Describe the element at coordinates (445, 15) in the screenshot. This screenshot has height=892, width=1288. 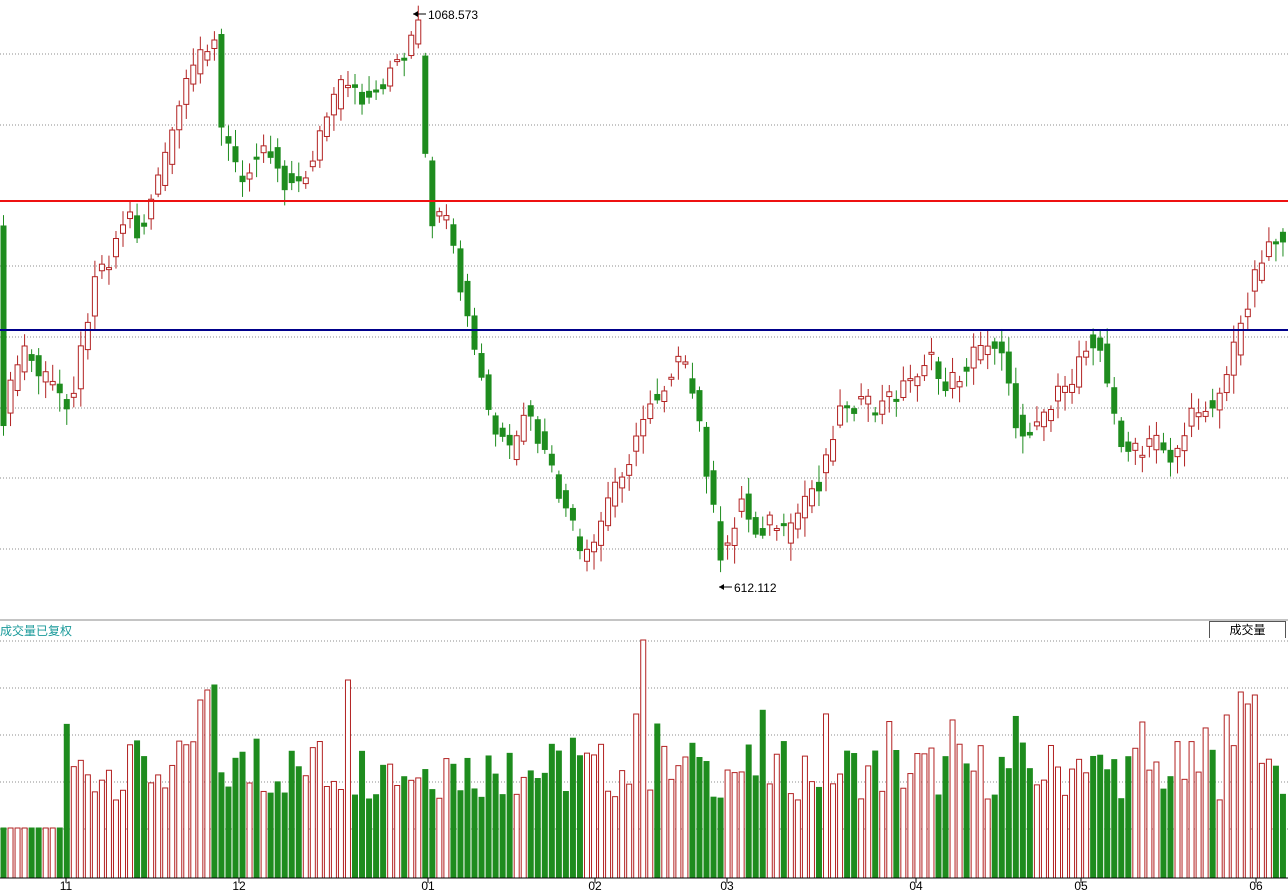
I see `high-annotation: 1068.573` at that location.